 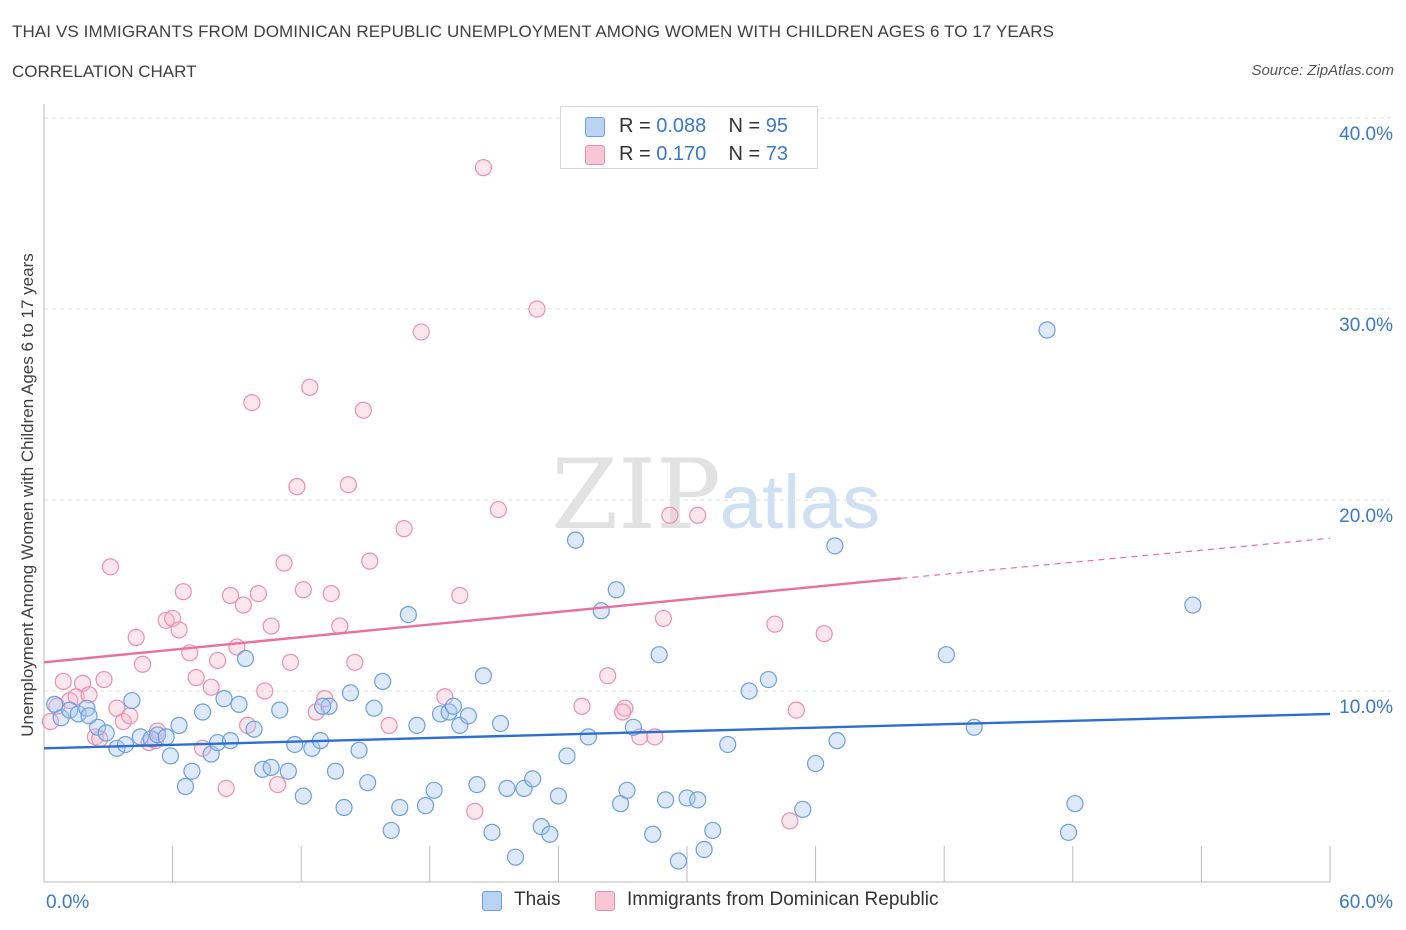 What do you see at coordinates (1366, 516) in the screenshot?
I see `y-tick-label: 20.0%` at bounding box center [1366, 516].